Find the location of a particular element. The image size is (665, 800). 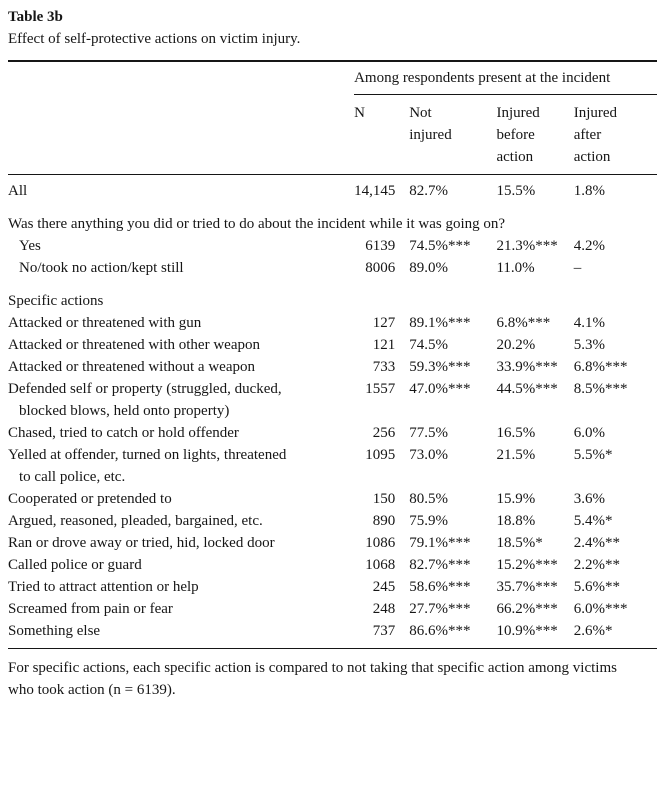

cell-n: 14,145 is located at coordinates (375, 191).